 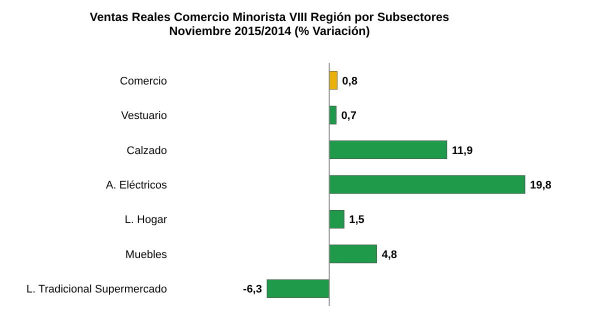 I want to click on data-label: -6,3, so click(x=252, y=290).